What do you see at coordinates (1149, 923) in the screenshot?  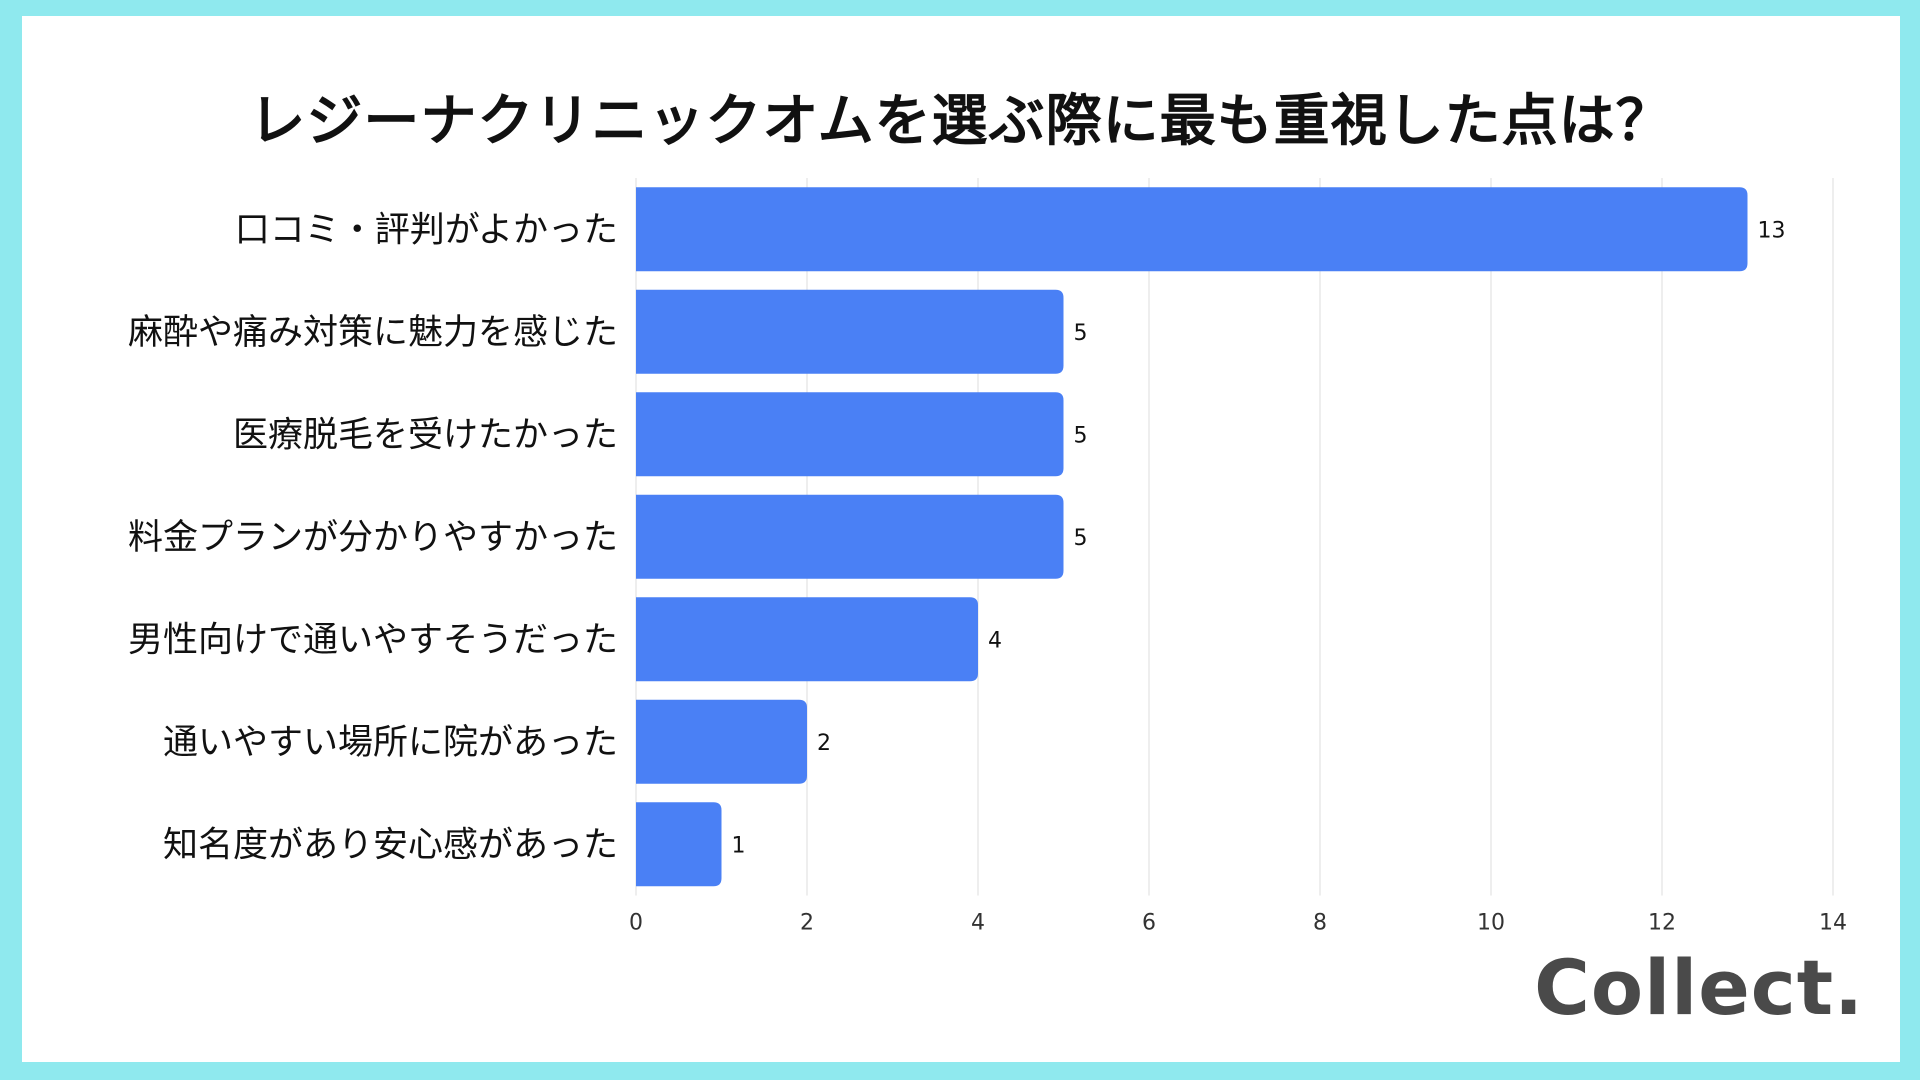 I see `x-tick-label: 6` at bounding box center [1149, 923].